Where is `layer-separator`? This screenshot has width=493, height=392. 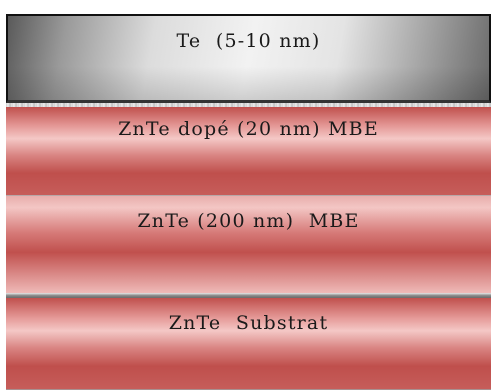
layer-separator is located at coordinates (248, 295).